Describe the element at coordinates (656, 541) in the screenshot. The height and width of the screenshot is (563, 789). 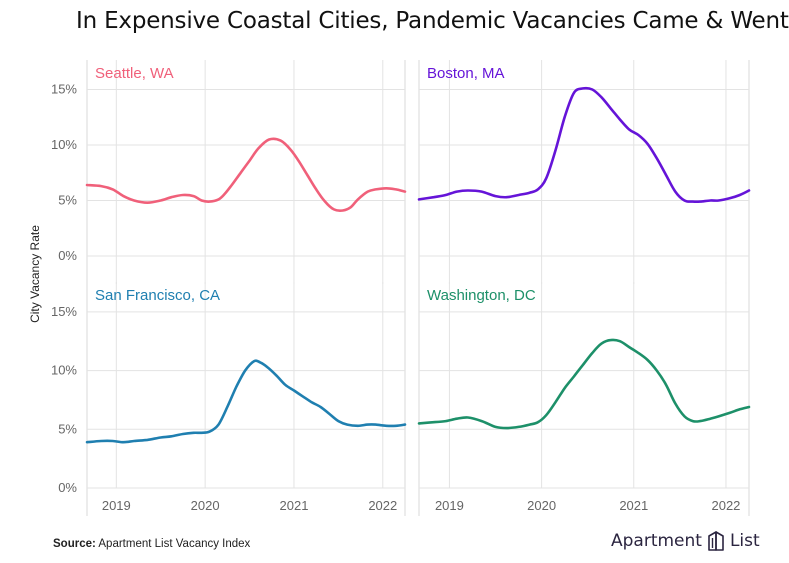
I see `logo-word-left: Apartment` at that location.